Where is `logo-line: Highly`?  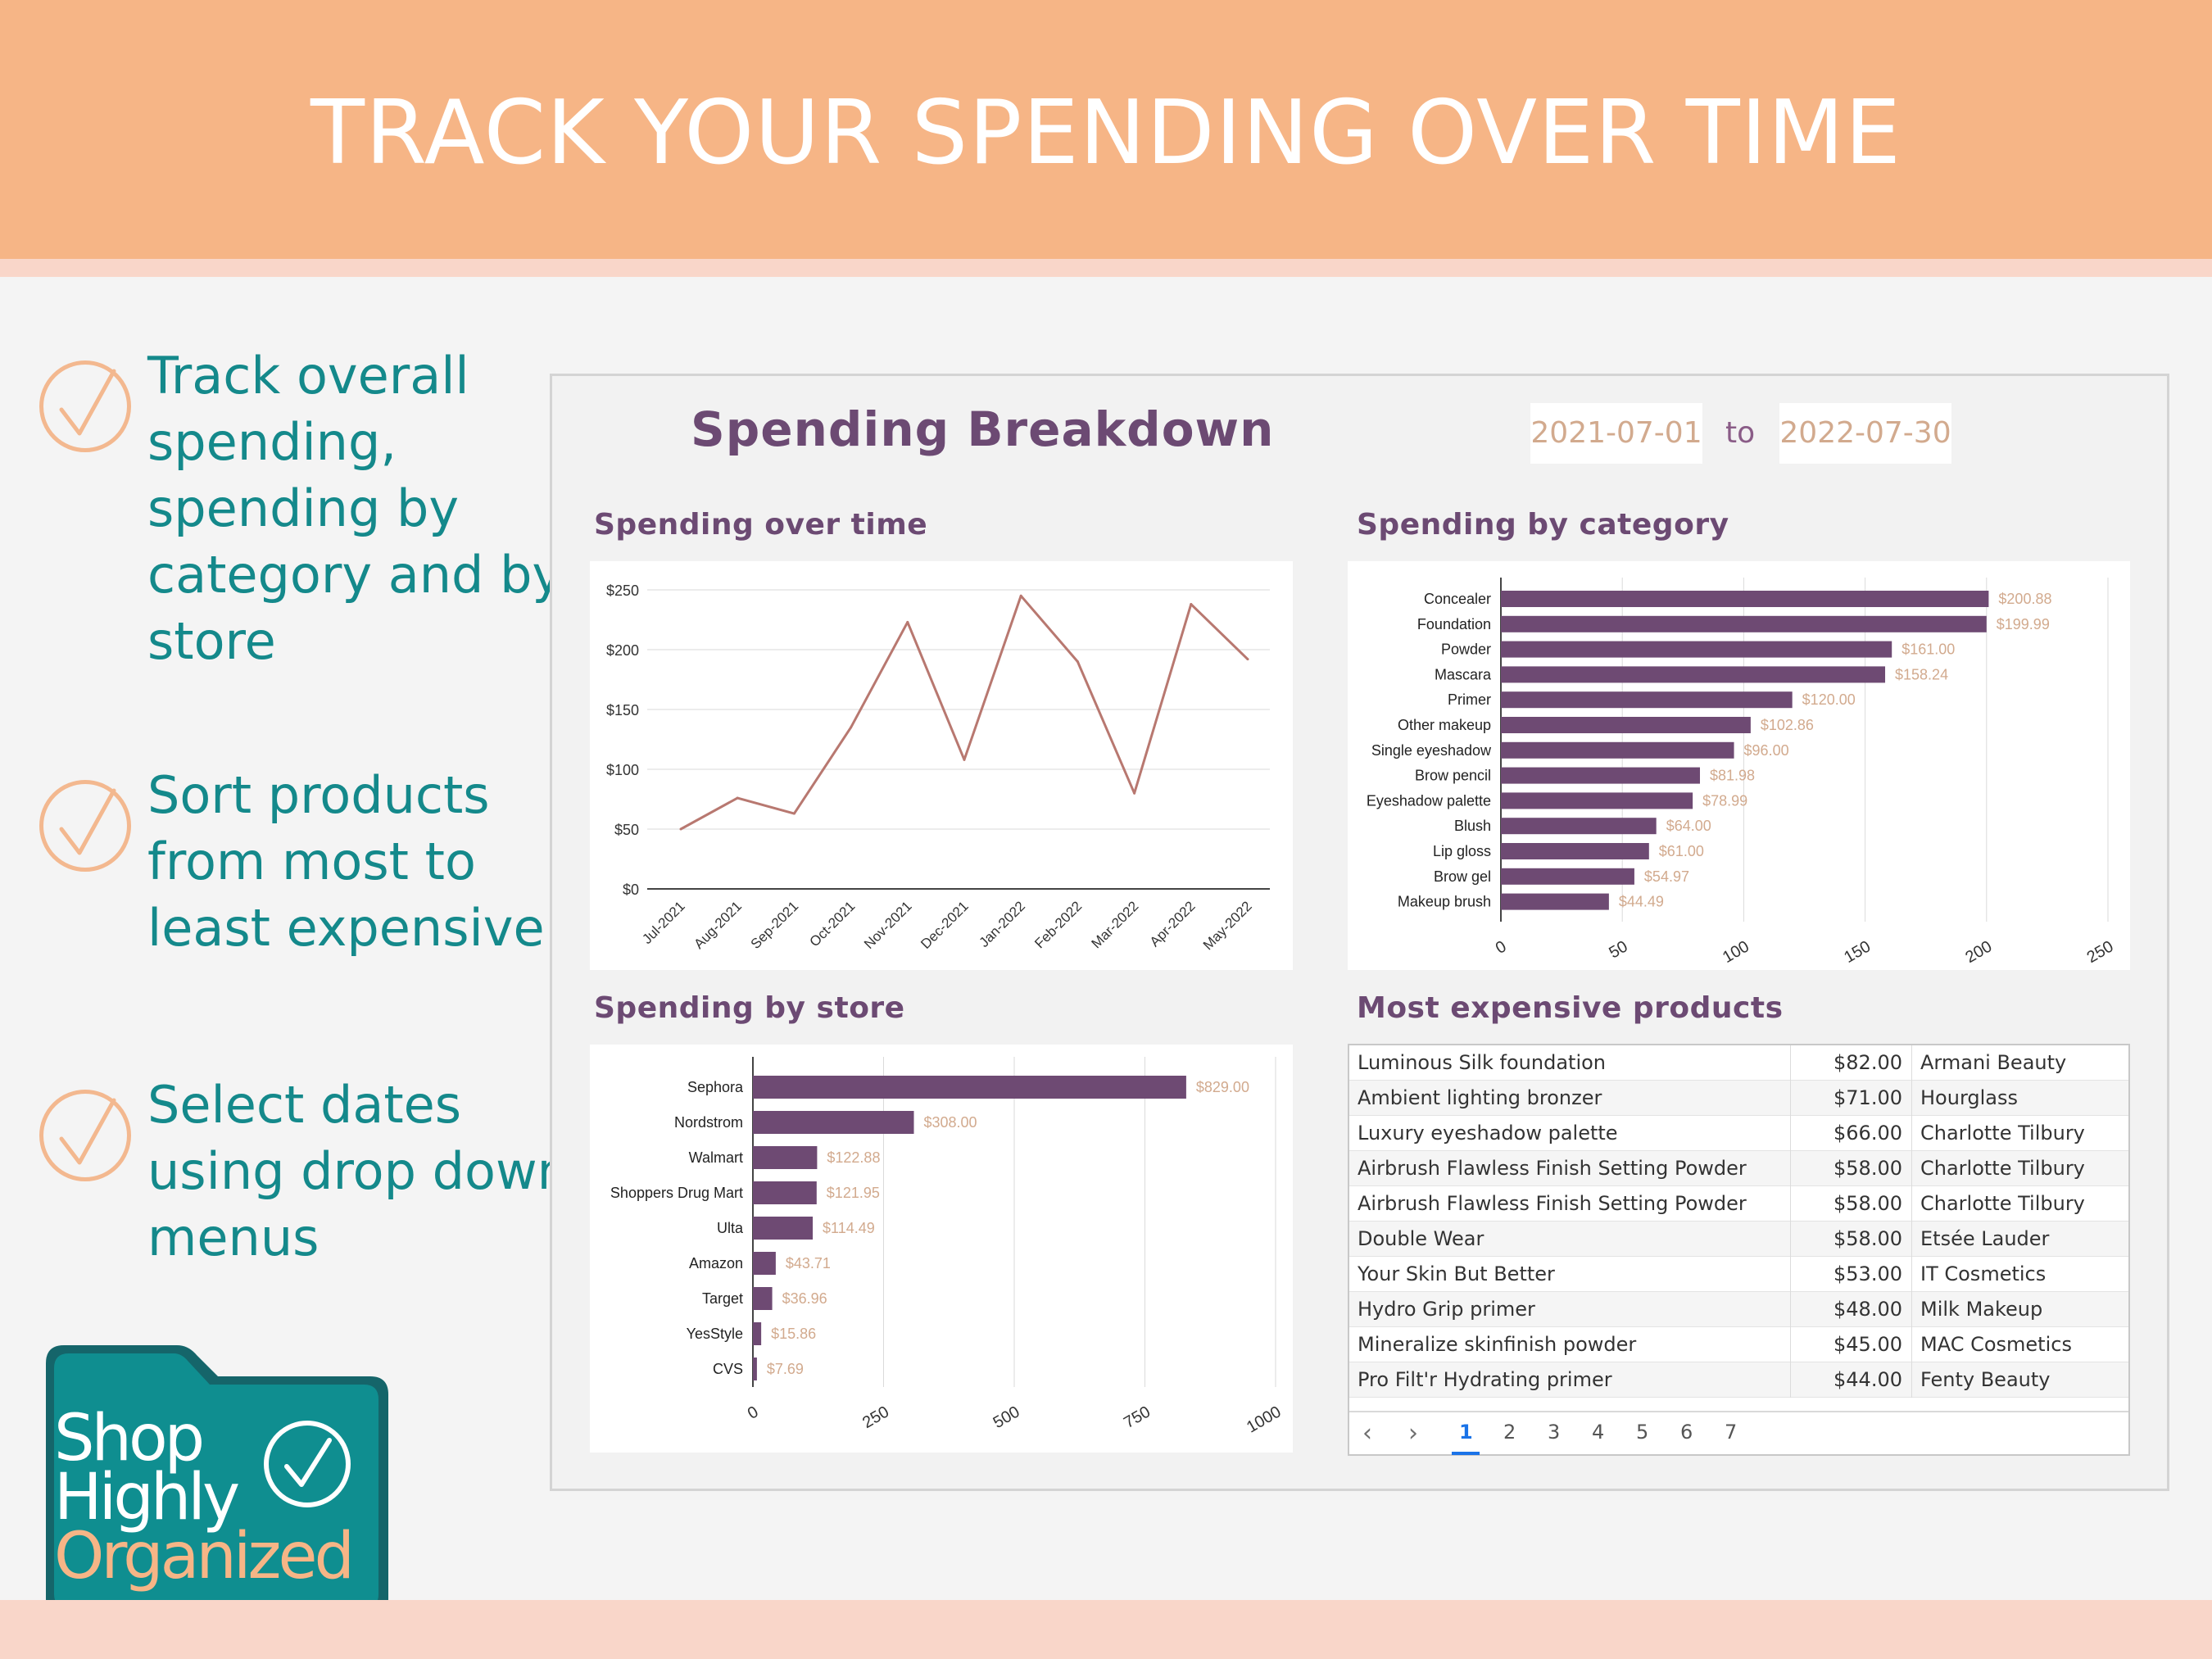
logo-line: Highly is located at coordinates (147, 1497).